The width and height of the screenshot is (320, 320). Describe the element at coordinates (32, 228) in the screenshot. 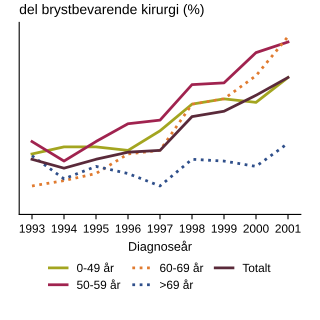

I see `x-tick-label: 1993` at that location.